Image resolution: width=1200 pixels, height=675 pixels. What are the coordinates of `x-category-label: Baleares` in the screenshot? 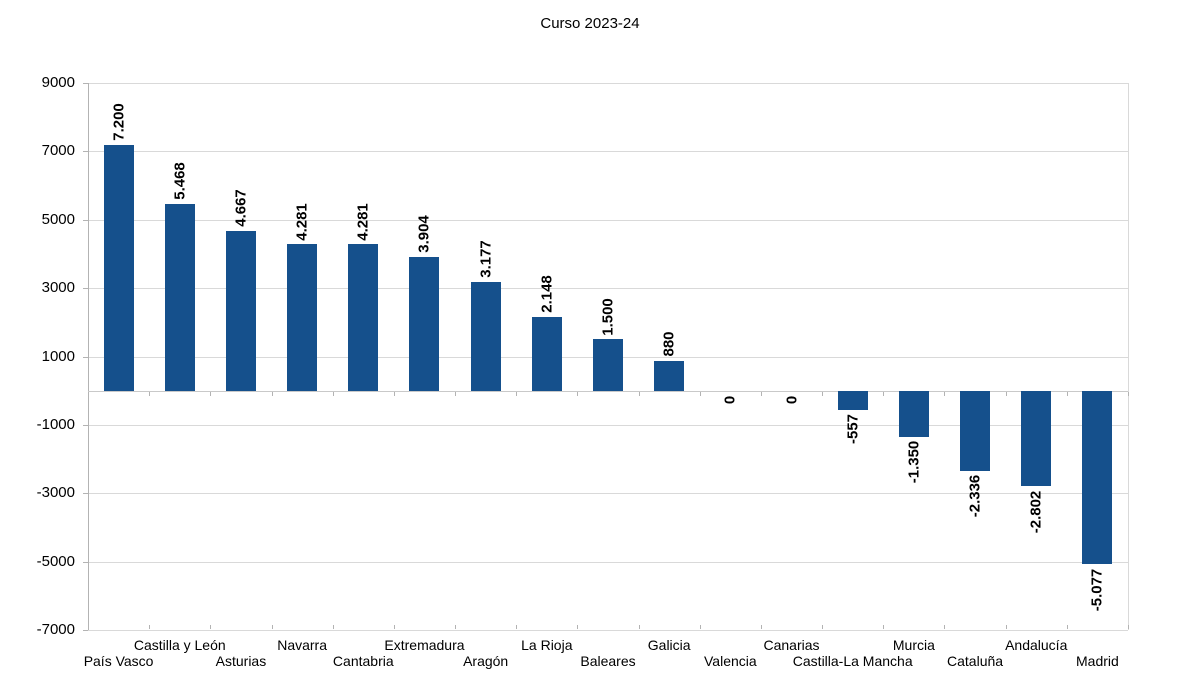 It's located at (608, 661).